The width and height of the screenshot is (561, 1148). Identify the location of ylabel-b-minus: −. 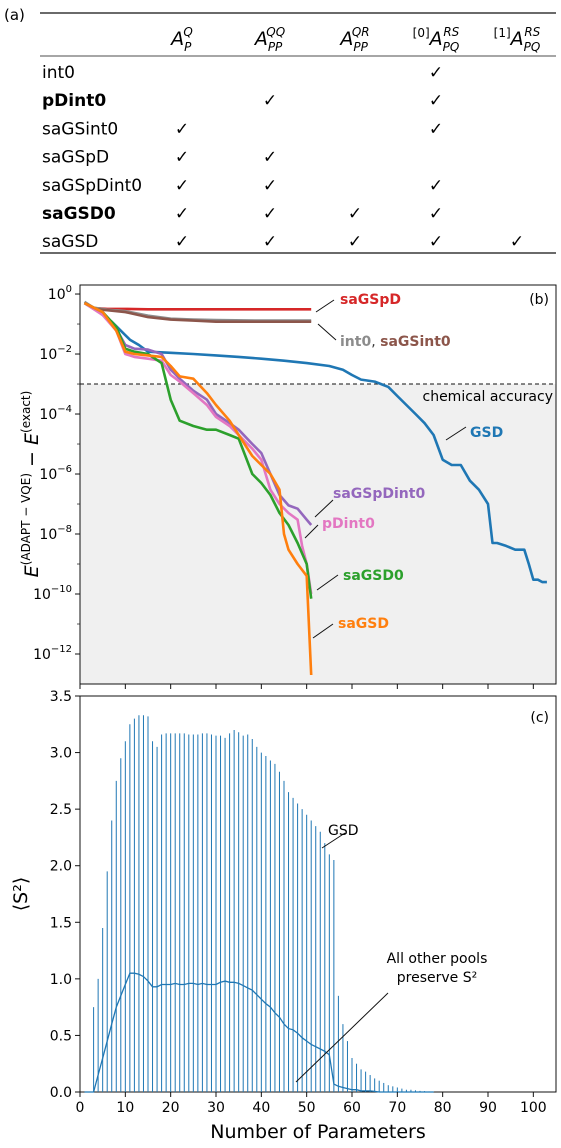
(32, 459).